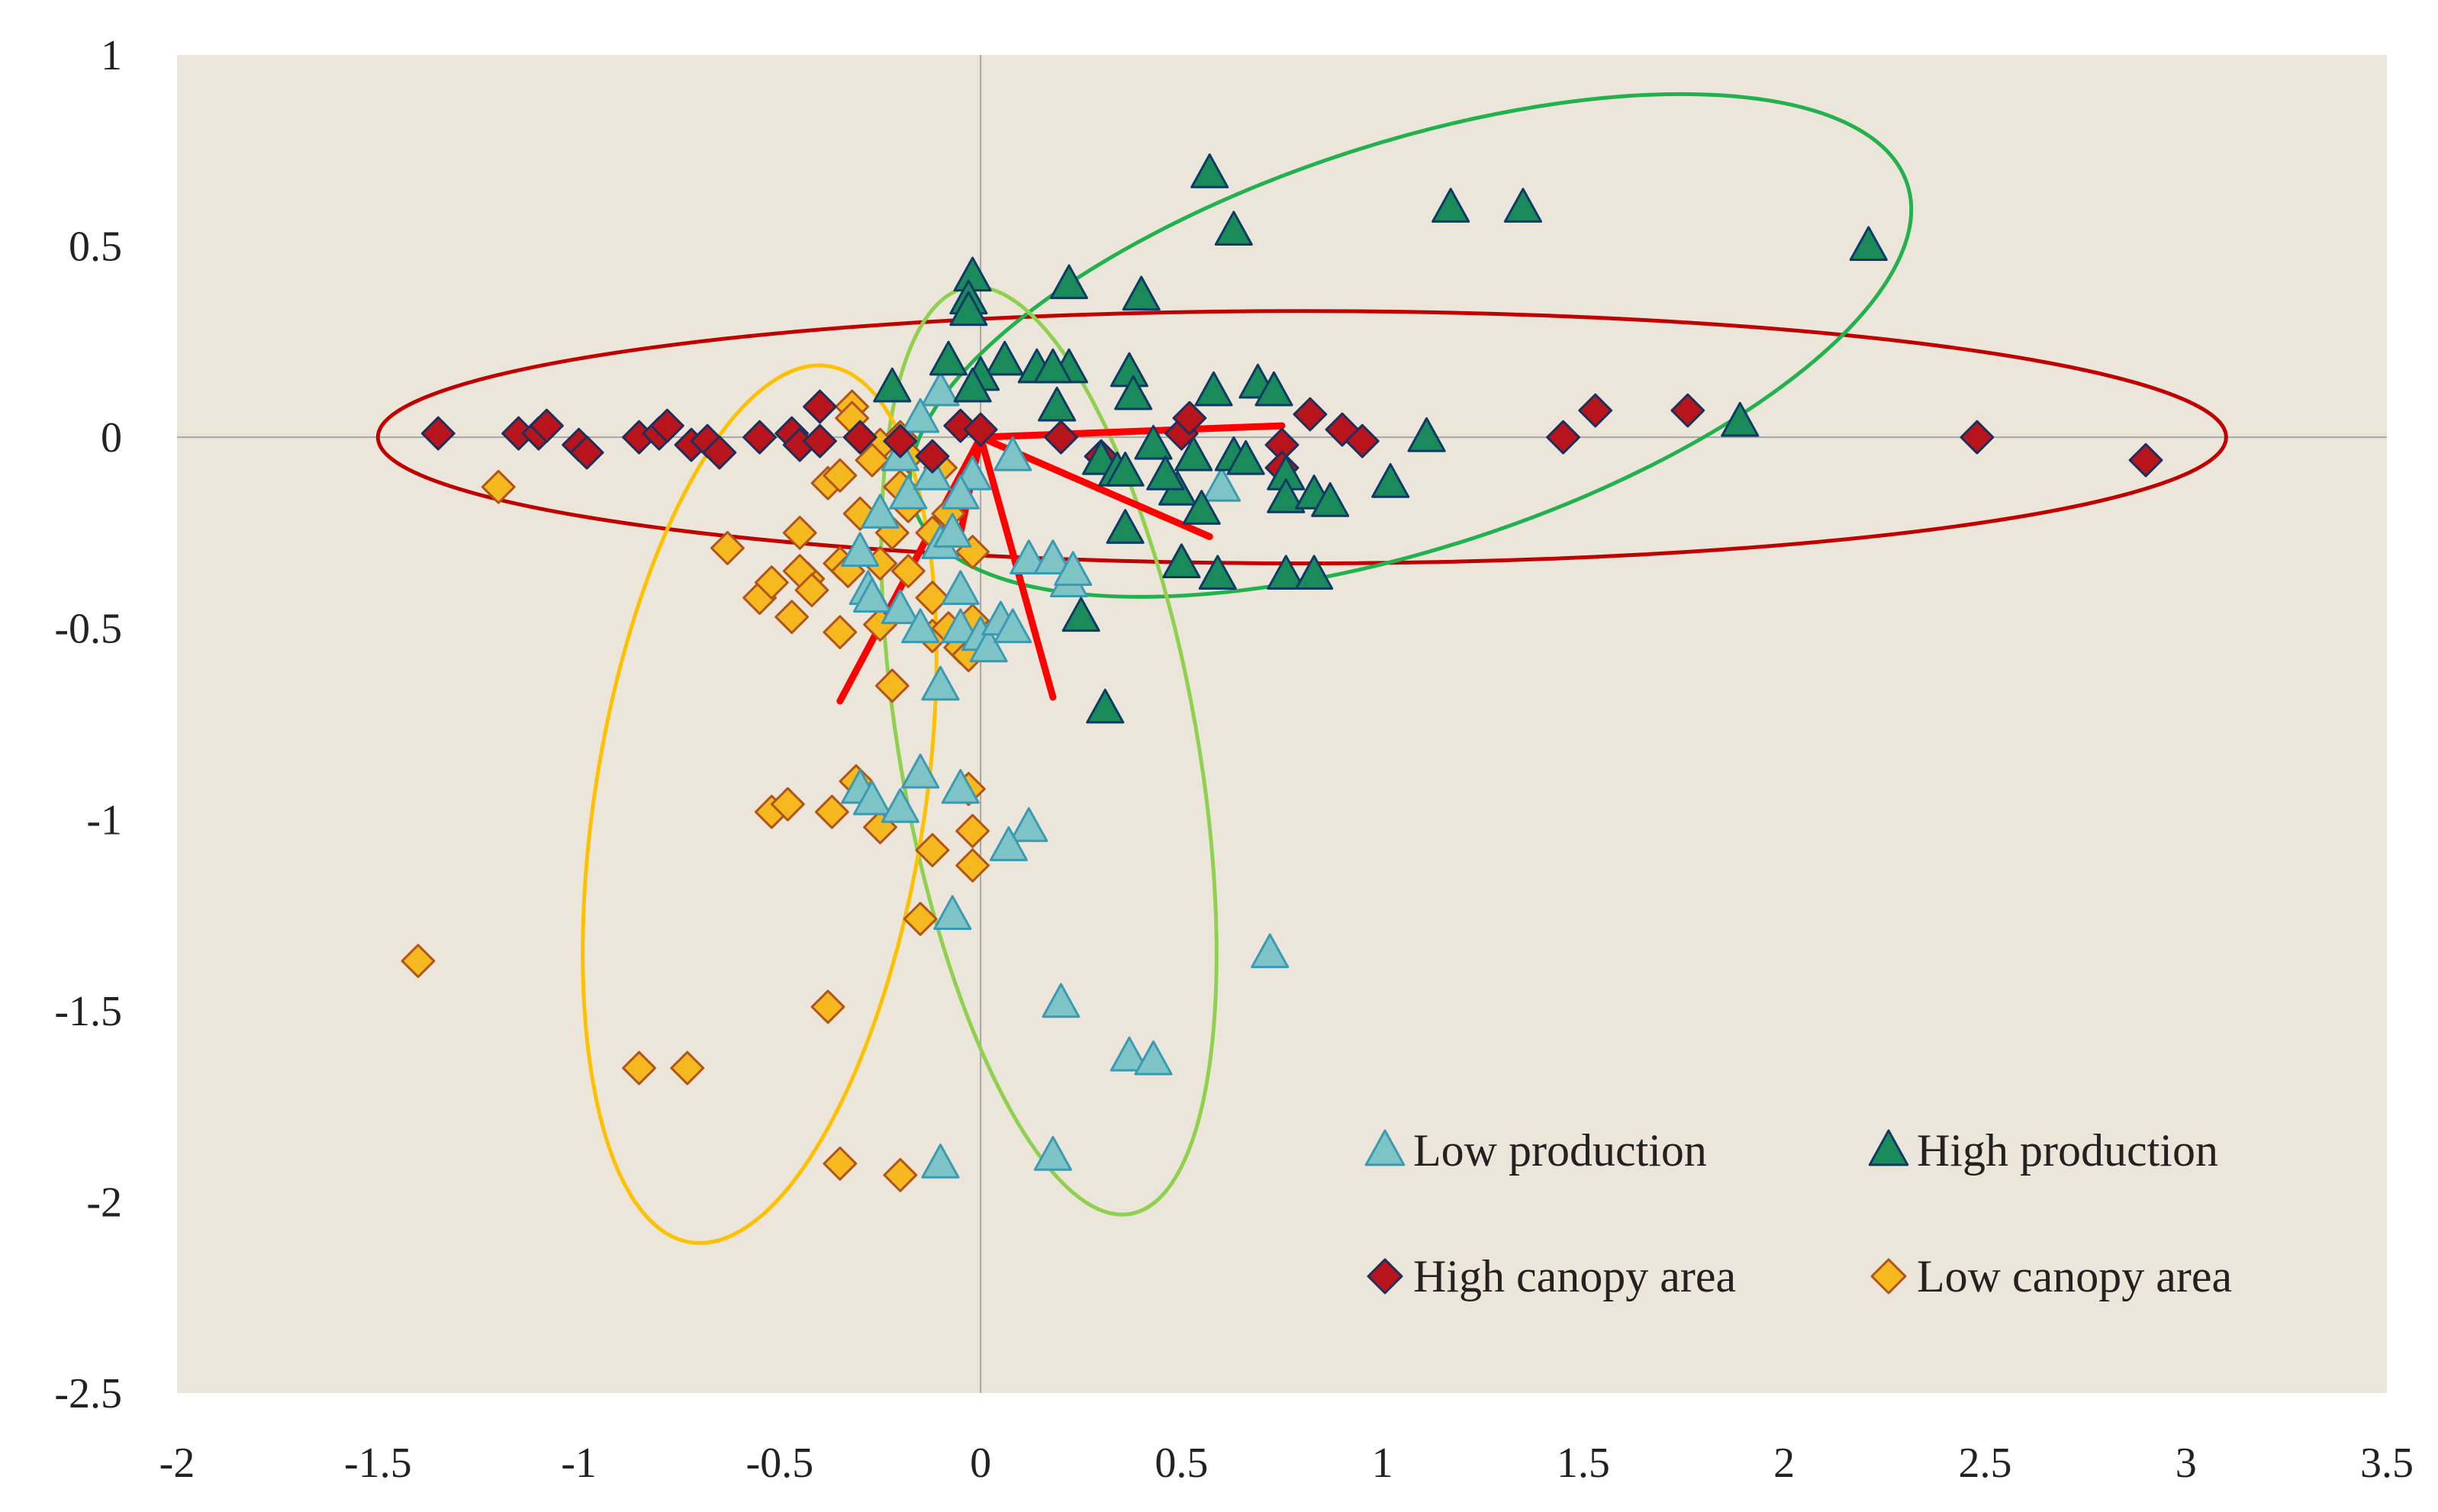  Describe the element at coordinates (378, 1464) in the screenshot. I see `x-tick-label: -1.5` at that location.